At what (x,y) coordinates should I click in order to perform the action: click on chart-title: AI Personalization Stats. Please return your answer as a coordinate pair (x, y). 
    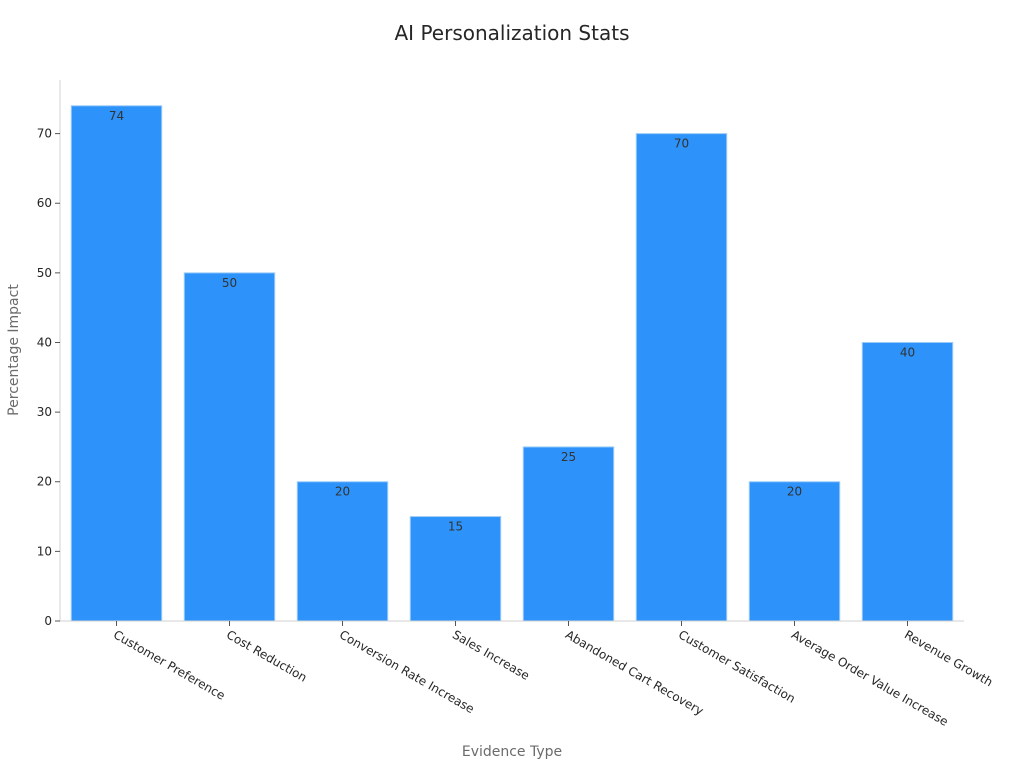
    Looking at the image, I should click on (512, 33).